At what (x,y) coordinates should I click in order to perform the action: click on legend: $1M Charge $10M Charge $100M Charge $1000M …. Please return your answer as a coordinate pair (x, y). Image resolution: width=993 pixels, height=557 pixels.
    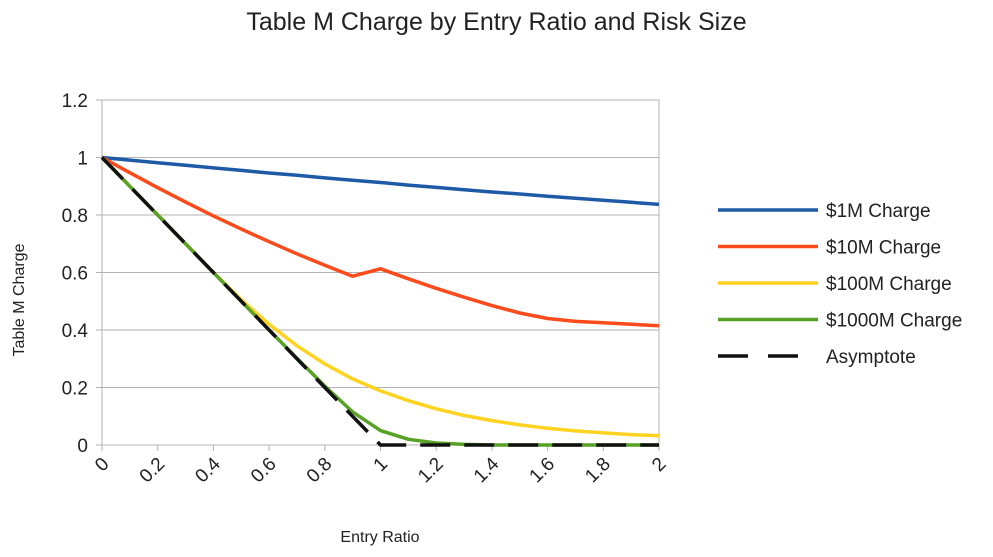
    Looking at the image, I should click on (840, 284).